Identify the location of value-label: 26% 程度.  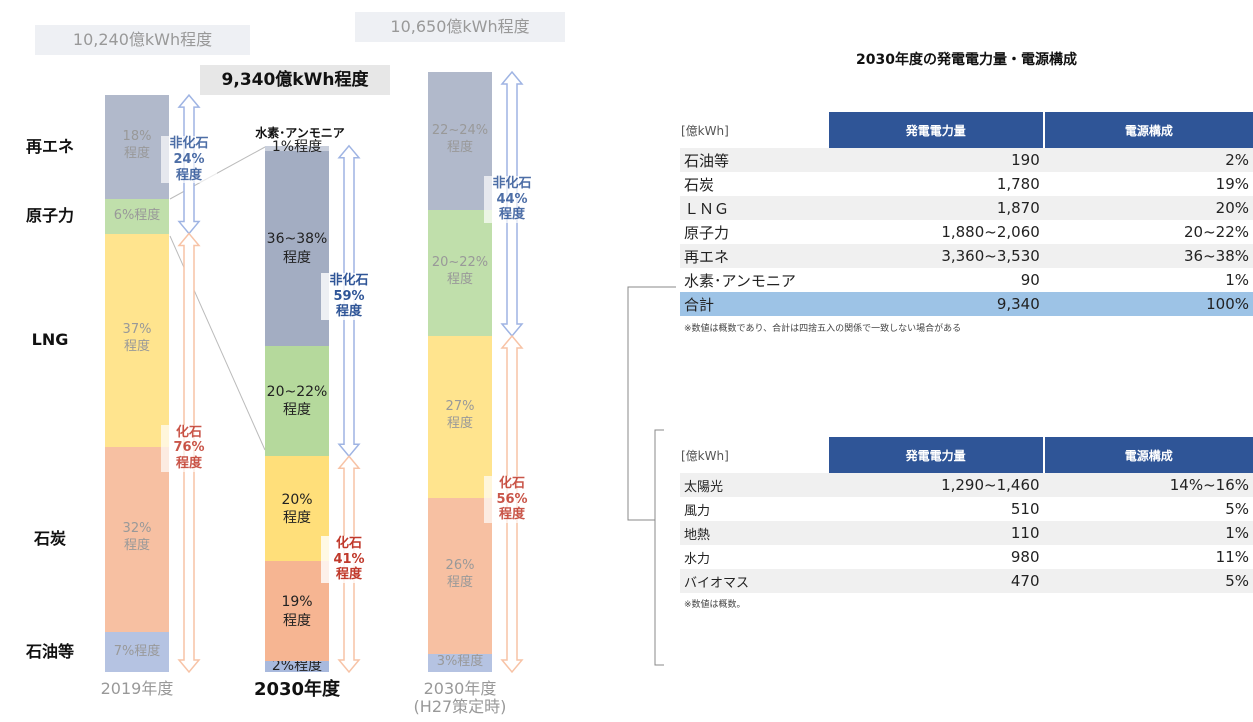
(460, 574).